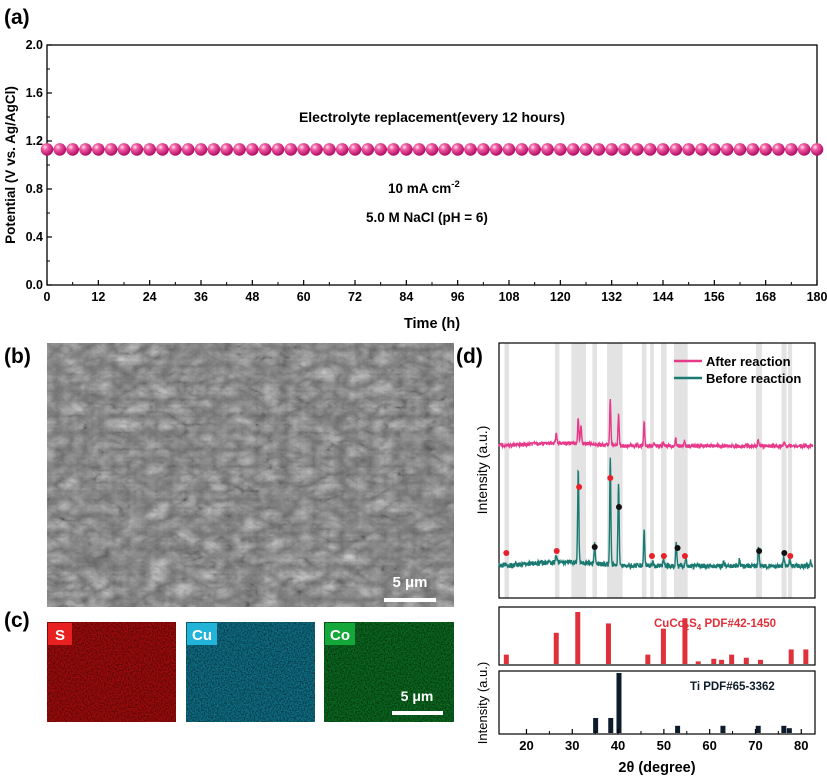 The width and height of the screenshot is (827, 779). What do you see at coordinates (663, 556) in the screenshot?
I see `phase-marker-red` at bounding box center [663, 556].